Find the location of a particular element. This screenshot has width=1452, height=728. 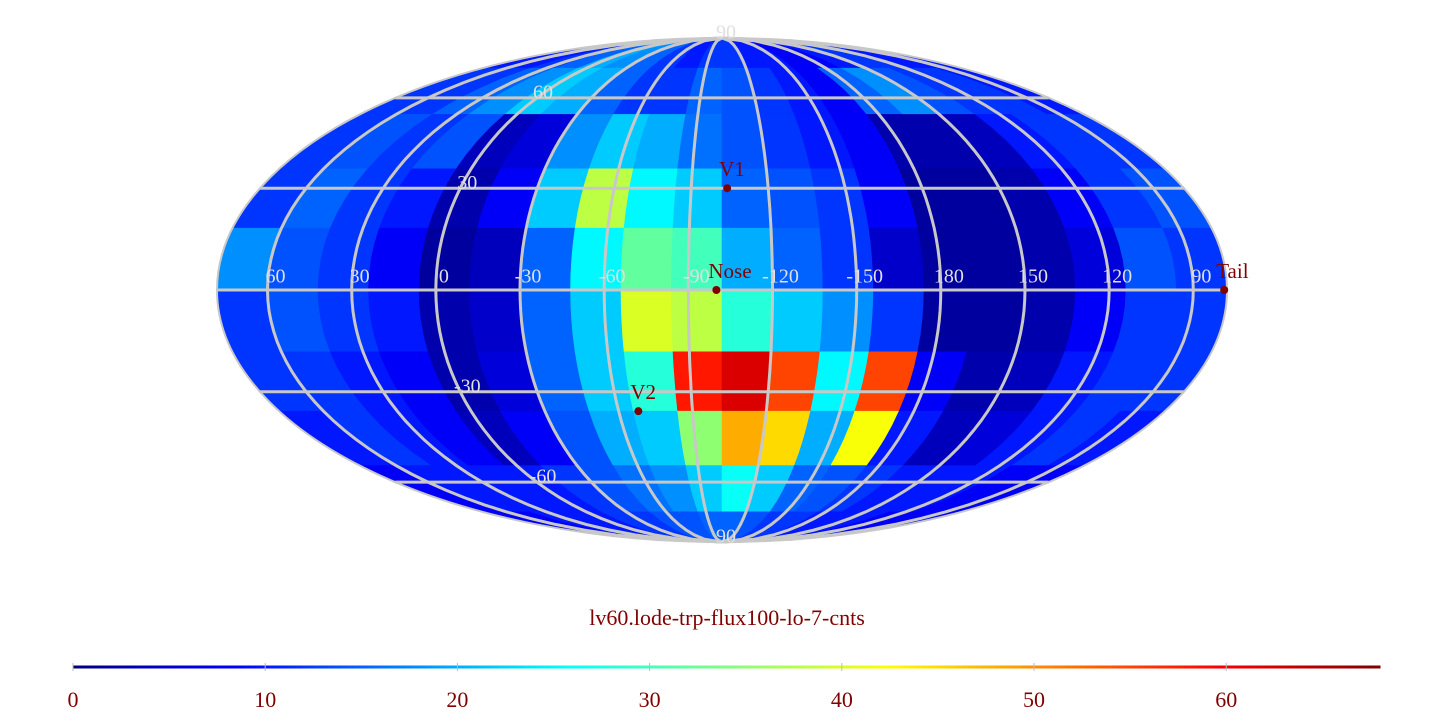

point-label: Nose is located at coordinates (729, 271).